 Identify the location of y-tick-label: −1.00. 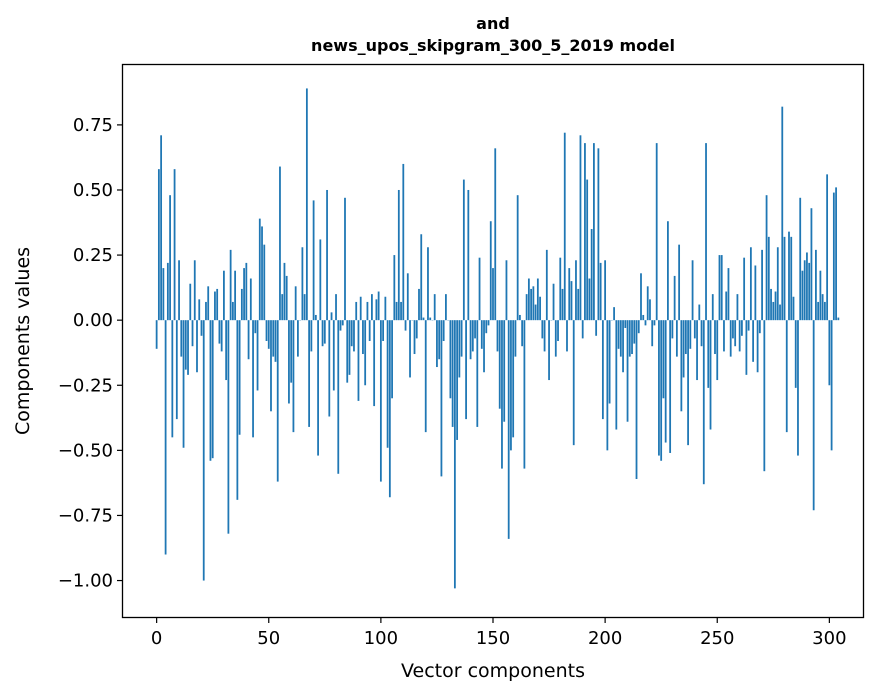
(85, 581).